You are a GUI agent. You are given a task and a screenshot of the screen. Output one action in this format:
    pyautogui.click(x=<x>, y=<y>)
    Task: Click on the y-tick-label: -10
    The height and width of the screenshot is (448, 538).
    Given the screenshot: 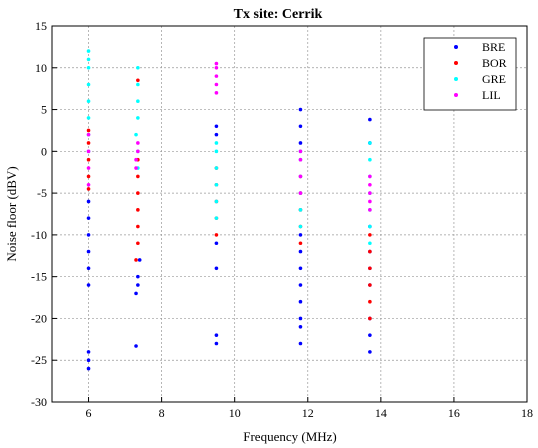 What is the action you would take?
    pyautogui.click(x=39, y=235)
    